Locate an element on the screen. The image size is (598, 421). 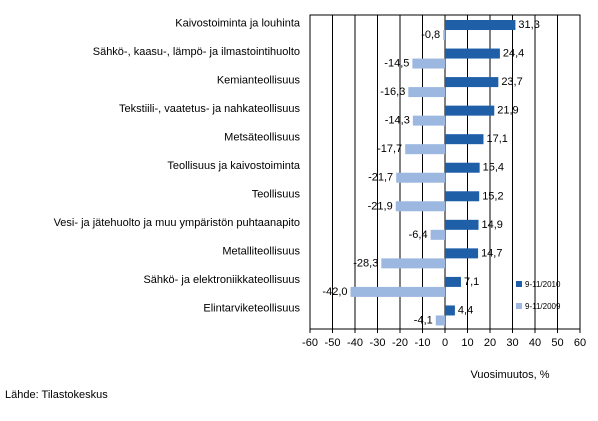
category-label: Teollisuus is located at coordinates (276, 195).